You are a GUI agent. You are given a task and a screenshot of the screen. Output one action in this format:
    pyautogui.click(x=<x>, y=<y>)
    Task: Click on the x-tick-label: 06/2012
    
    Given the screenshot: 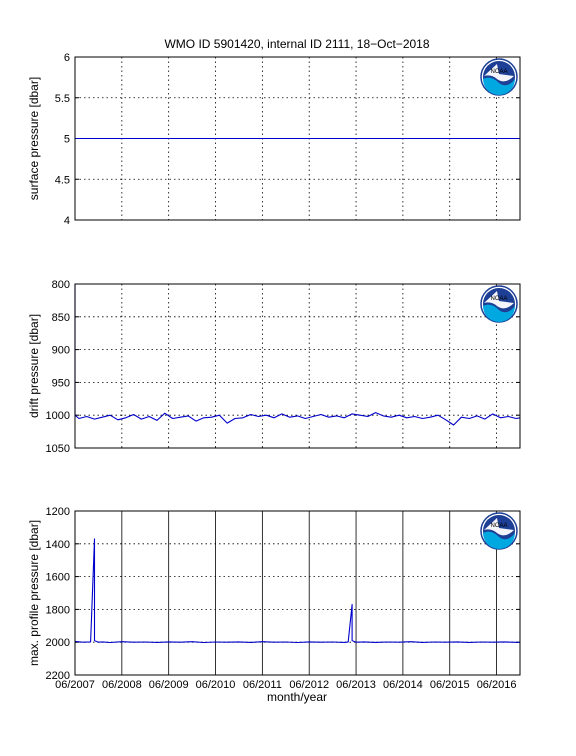 What is the action you would take?
    pyautogui.click(x=309, y=685)
    